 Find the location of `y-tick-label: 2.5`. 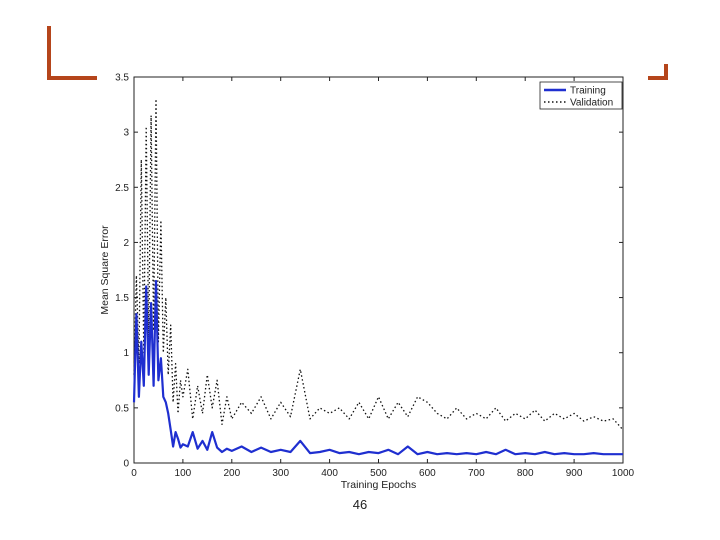

y-tick-label: 2.5 is located at coordinates (122, 188).